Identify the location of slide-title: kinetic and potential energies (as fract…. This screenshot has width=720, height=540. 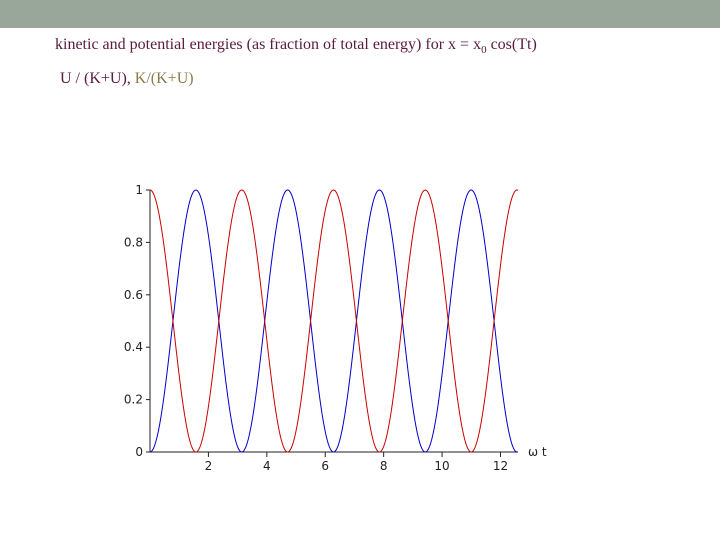
(296, 46).